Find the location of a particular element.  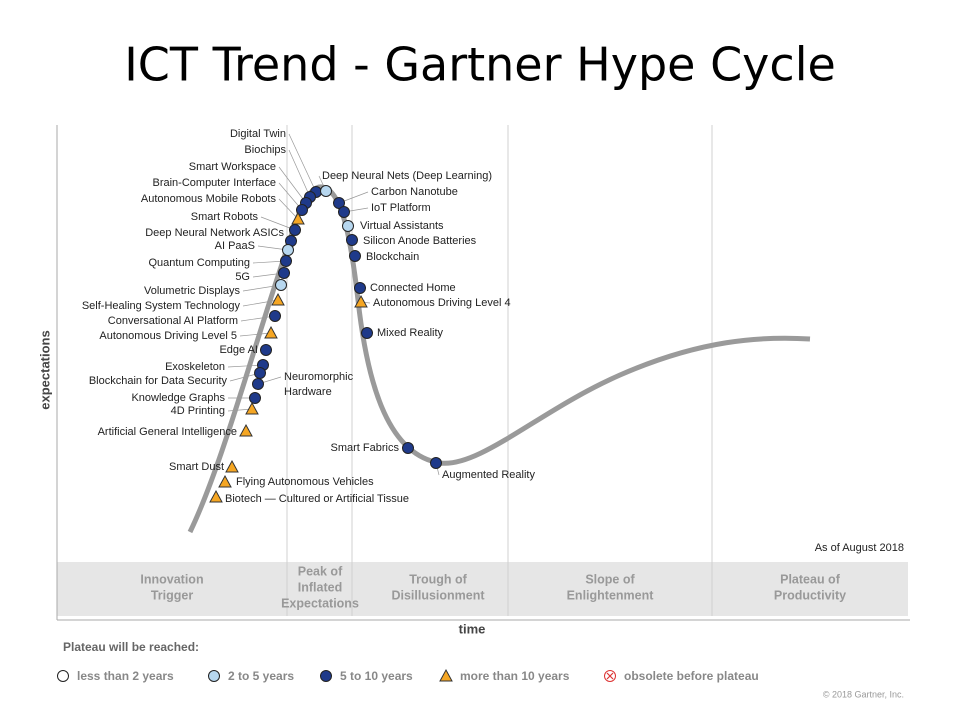

technology-label: Digital Twin is located at coordinates (258, 134).